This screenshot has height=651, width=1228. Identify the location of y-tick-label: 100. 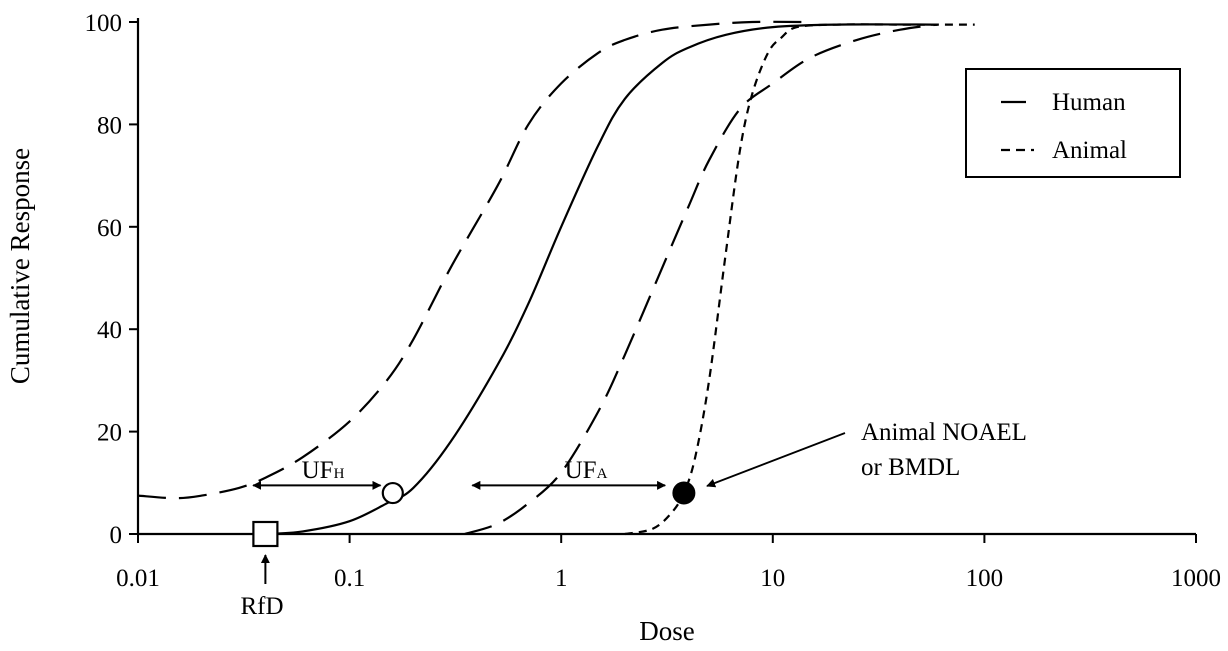
(104, 23).